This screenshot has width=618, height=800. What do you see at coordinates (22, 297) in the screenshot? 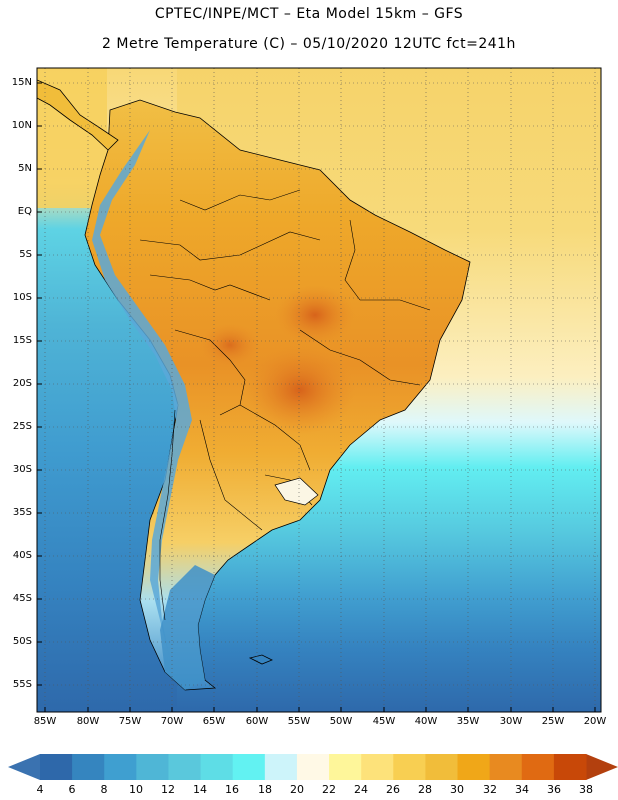
I see `lat-label: 10S` at bounding box center [22, 297].